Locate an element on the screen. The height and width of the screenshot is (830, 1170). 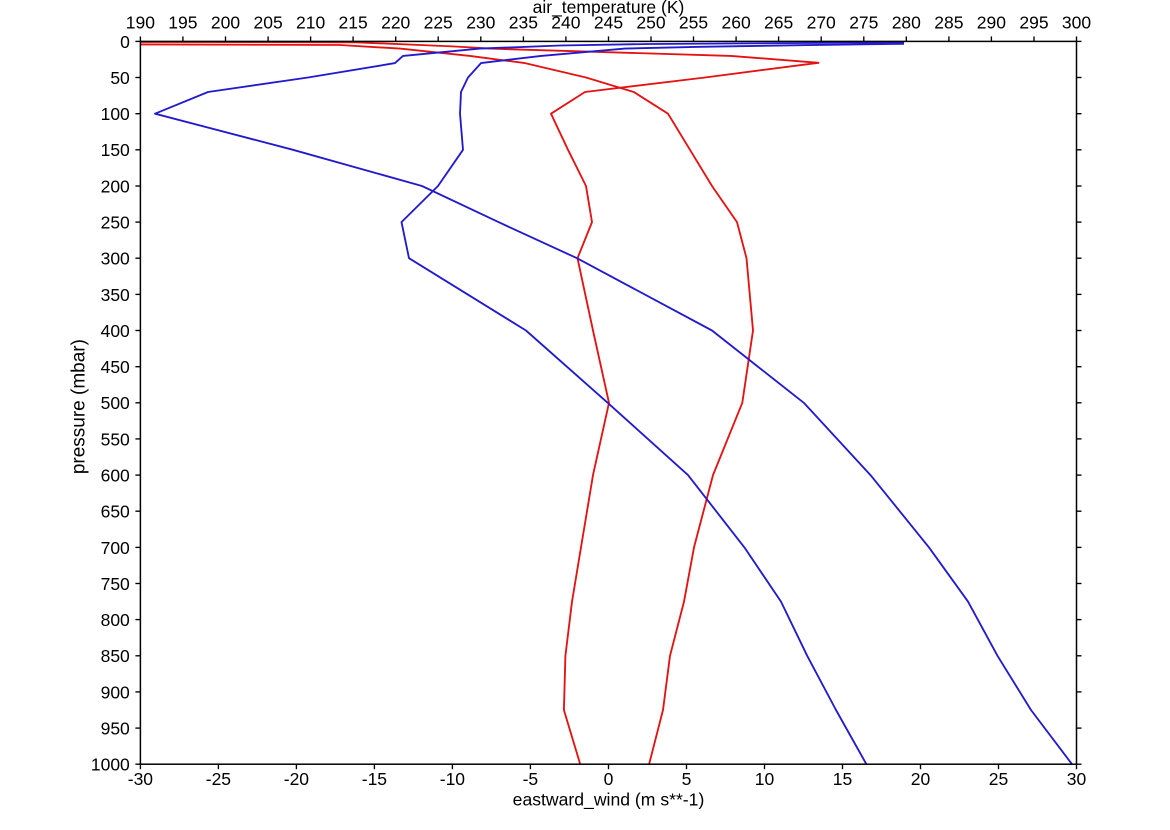
svg-text: 235 is located at coordinates (523, 23).